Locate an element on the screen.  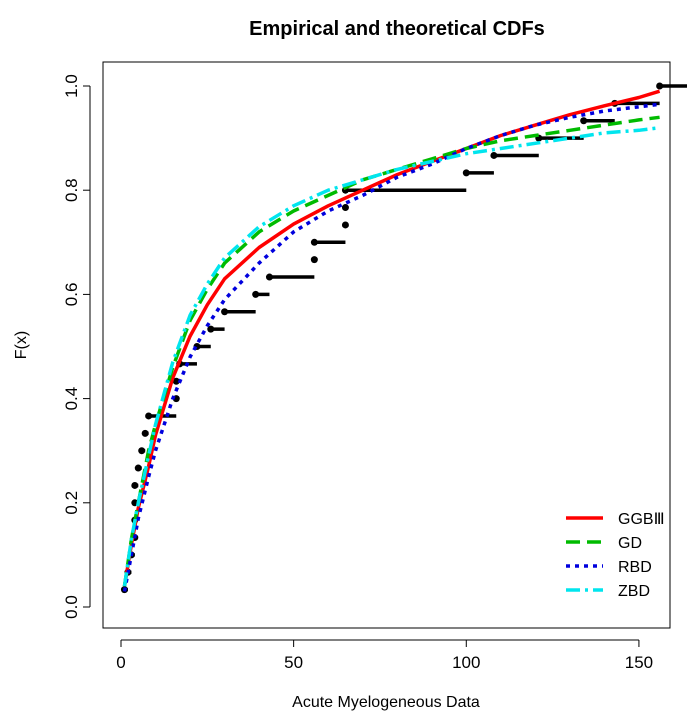
chart-title: Empirical and theoretical CDFs is located at coordinates (397, 29).